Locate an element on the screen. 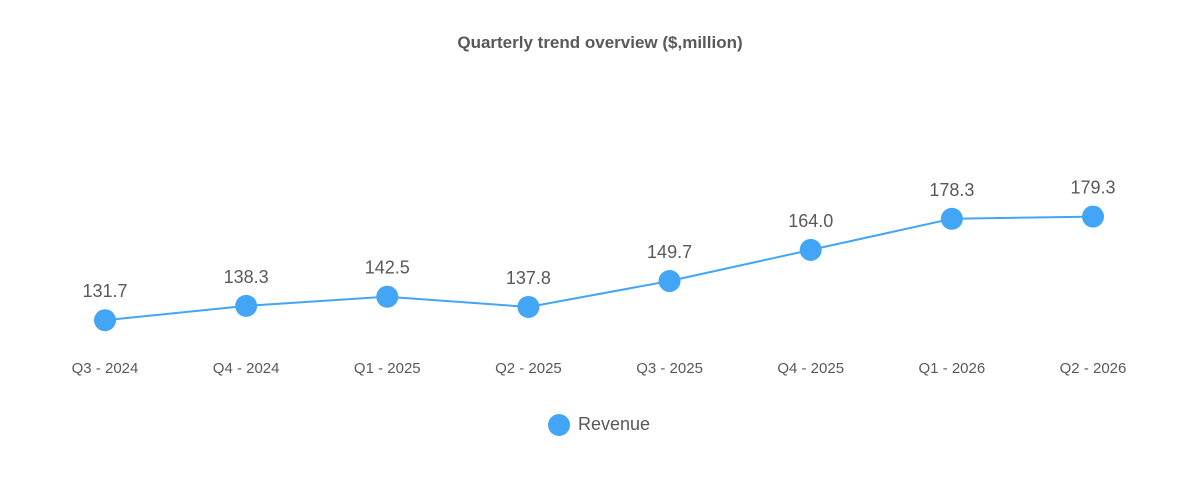  x-tick-label: Q2 - 2026 is located at coordinates (1093, 368).